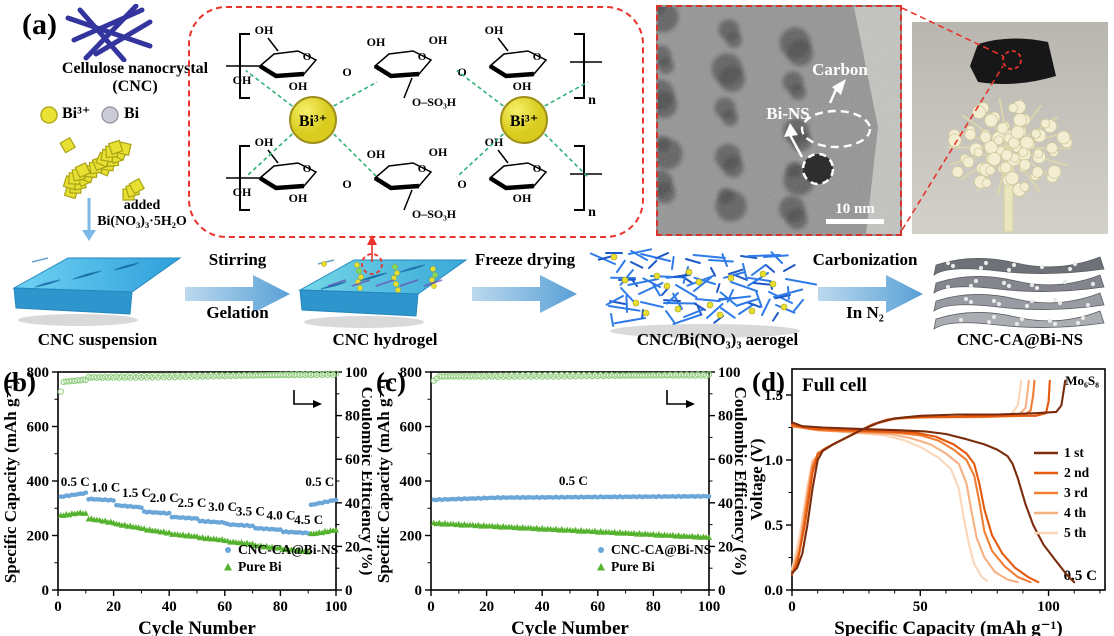 Image resolution: width=1114 pixels, height=636 pixels. I want to click on x-axis-label: Specific Capacity (mAh g⁻¹), so click(948, 627).